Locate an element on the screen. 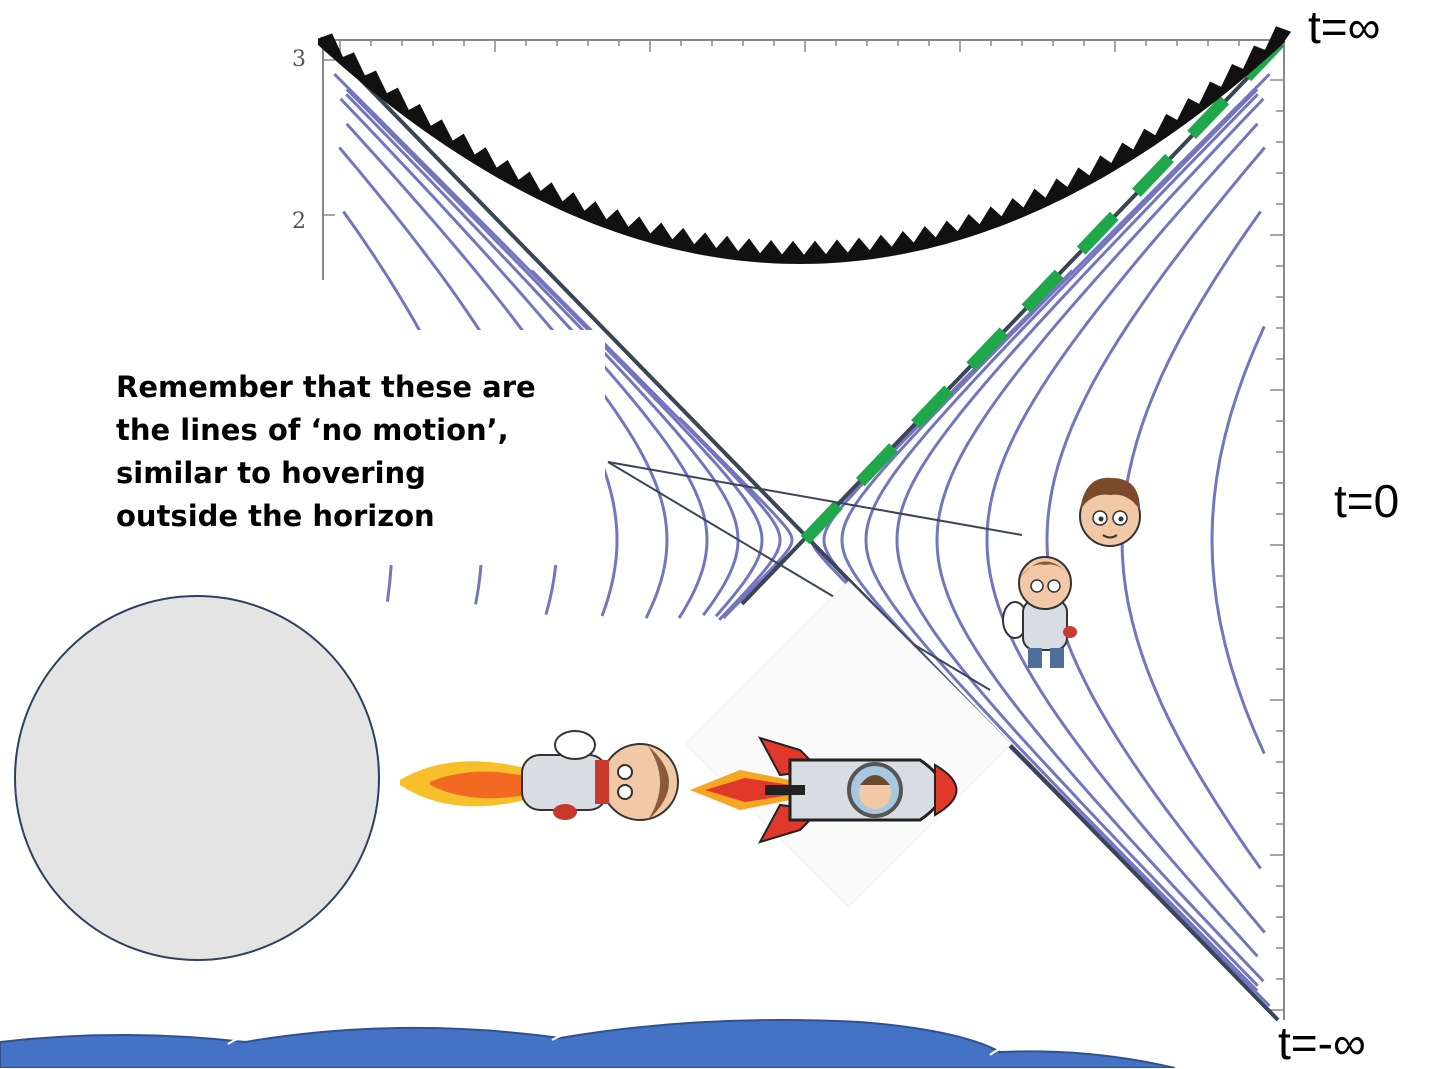  cloud-ground is located at coordinates (588, 1043).